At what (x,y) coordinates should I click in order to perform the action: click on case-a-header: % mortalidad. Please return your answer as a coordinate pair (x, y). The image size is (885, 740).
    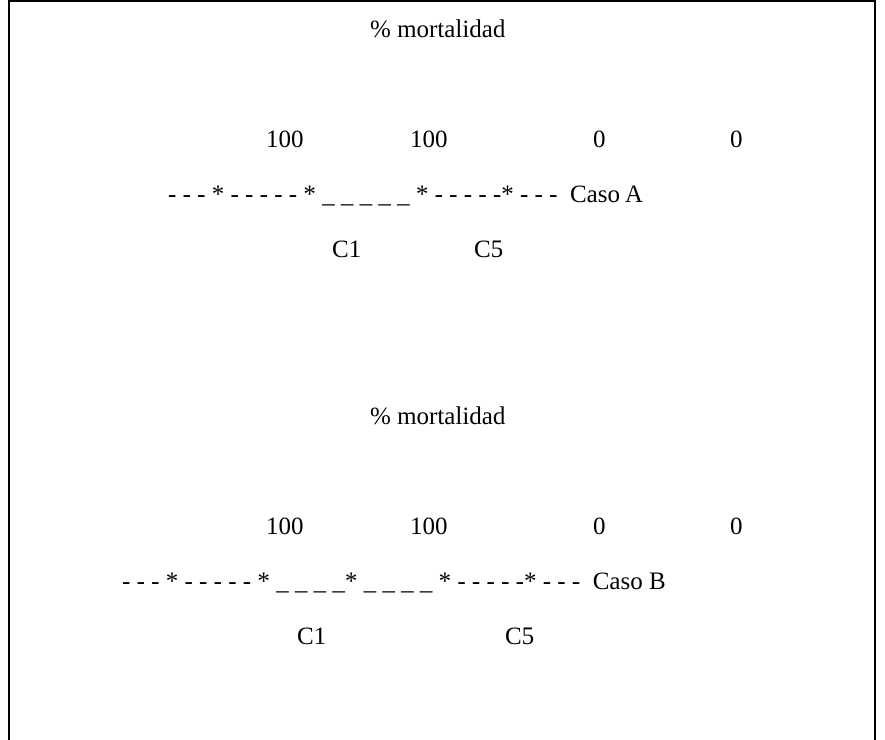
    Looking at the image, I should click on (438, 29).